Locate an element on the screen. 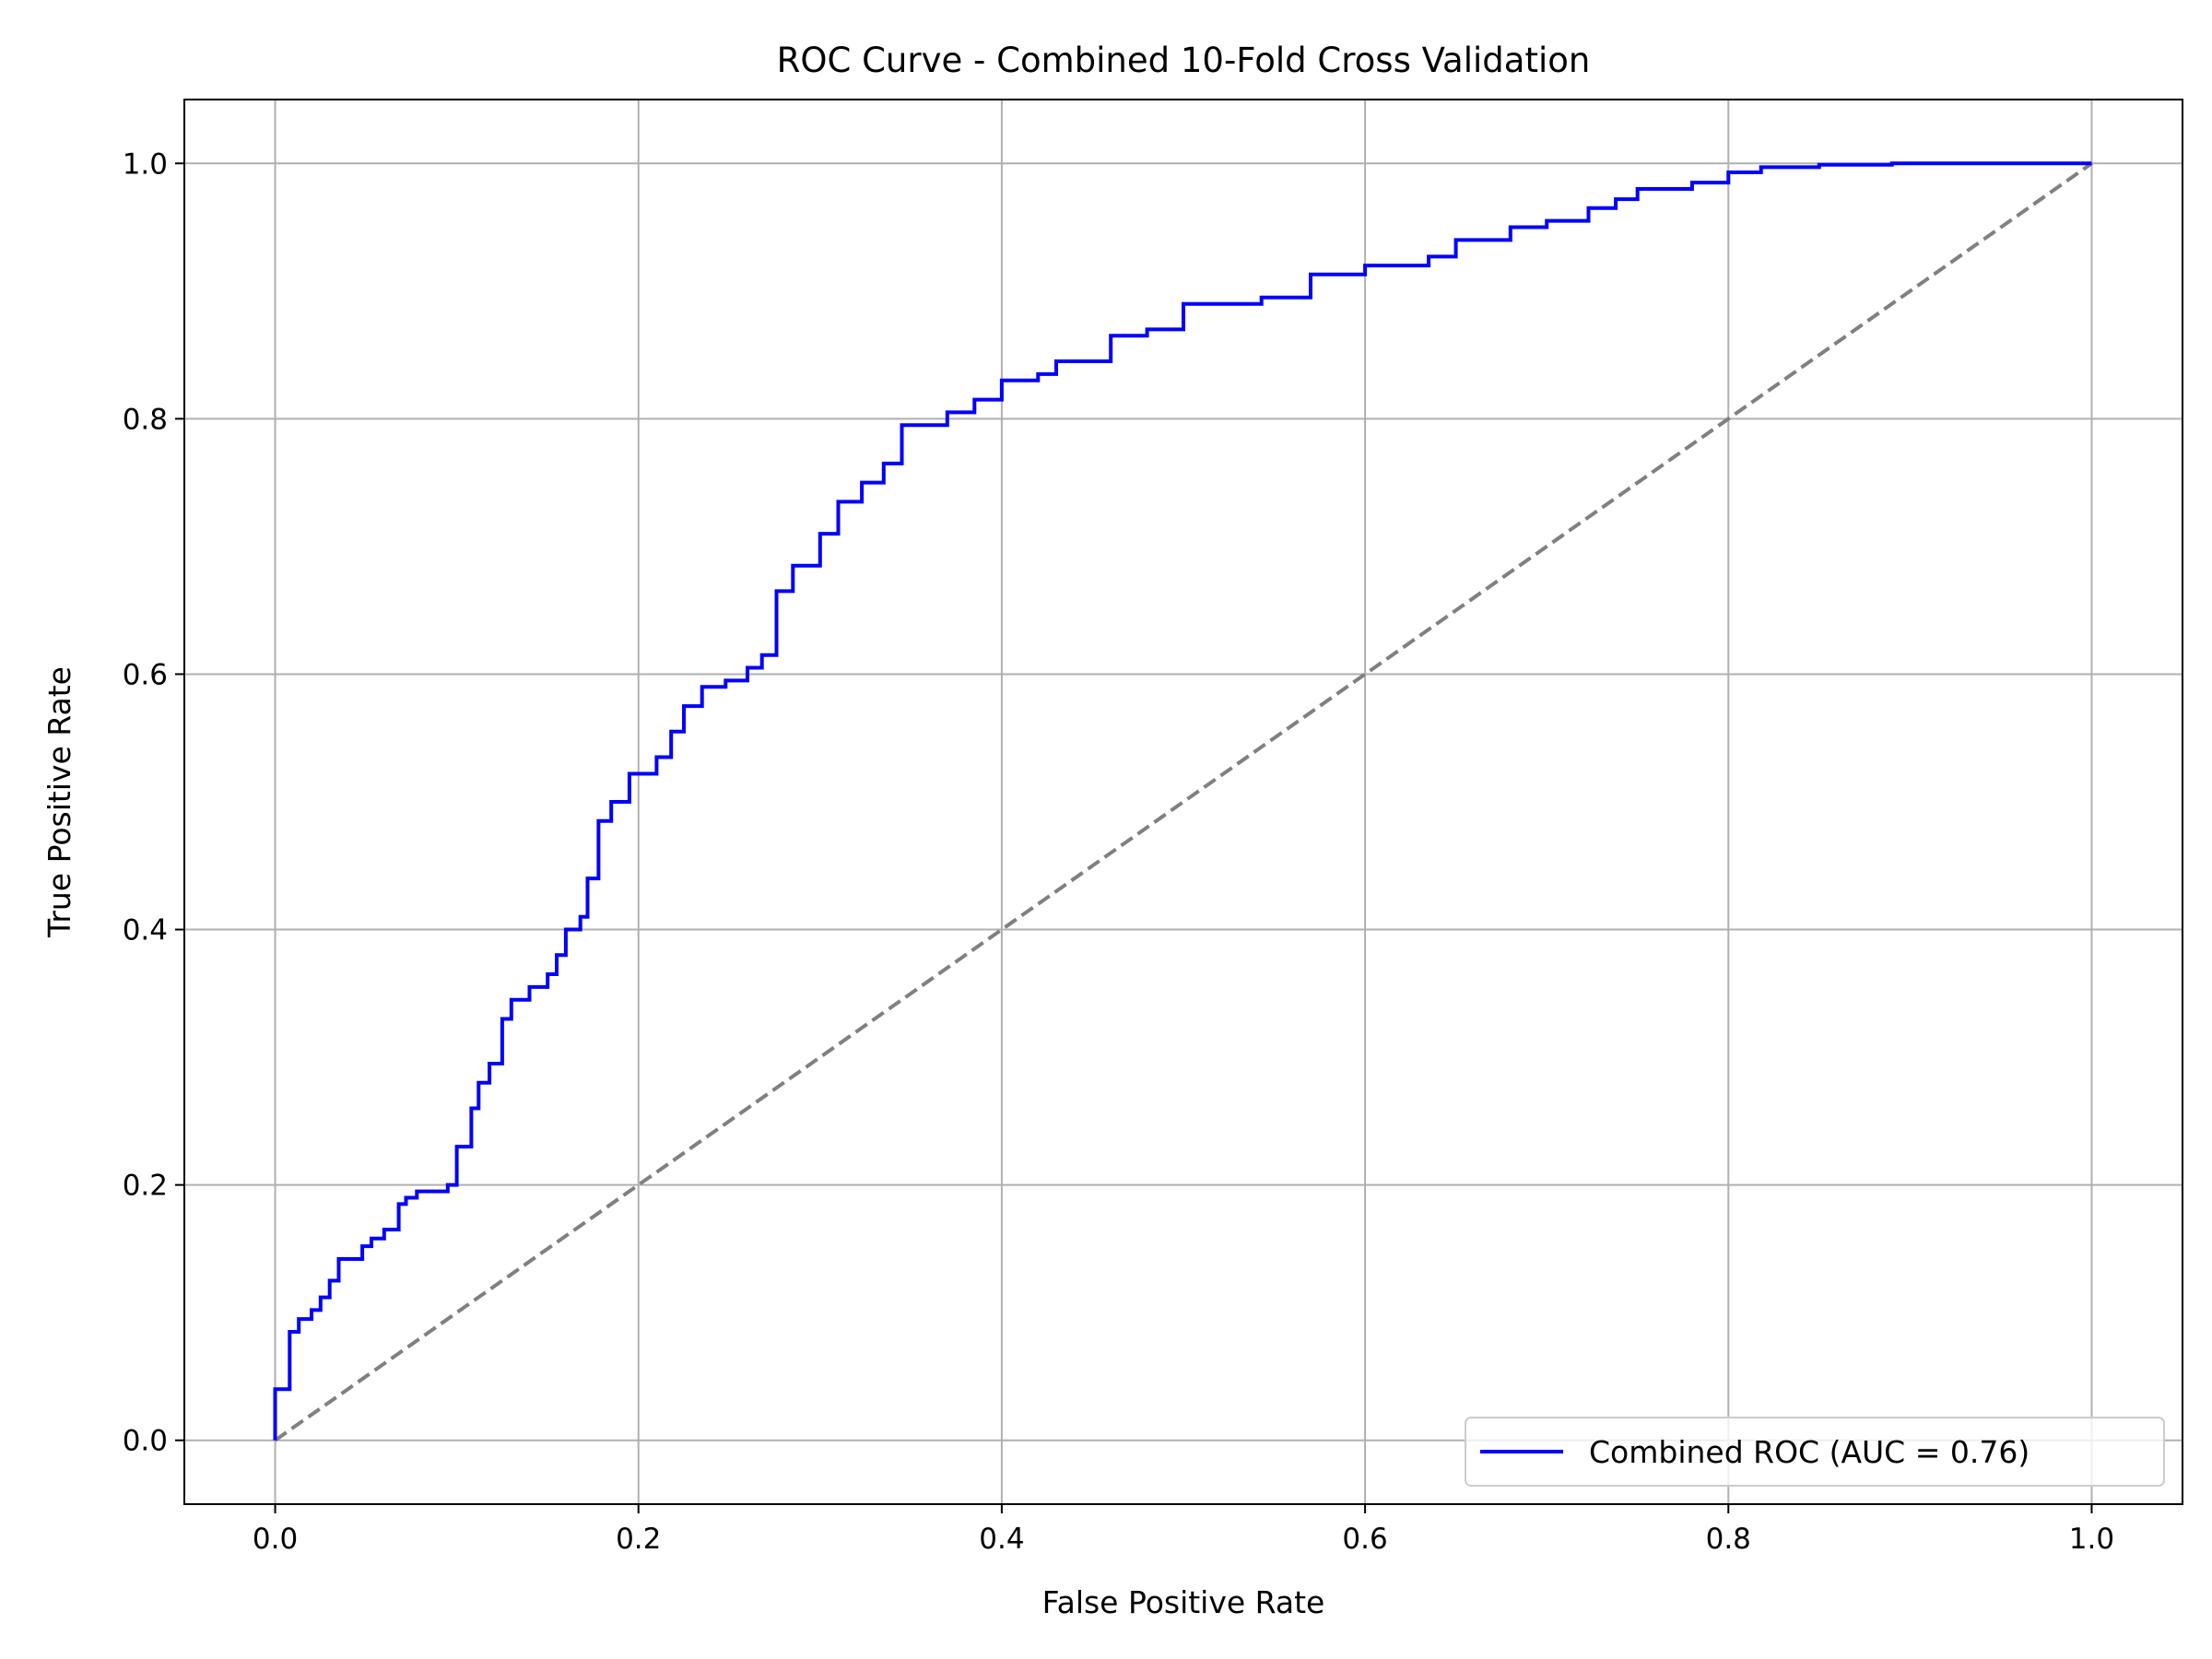 Image resolution: width=2212 pixels, height=1659 pixels. y-tick-label: 0.4 is located at coordinates (145, 930).